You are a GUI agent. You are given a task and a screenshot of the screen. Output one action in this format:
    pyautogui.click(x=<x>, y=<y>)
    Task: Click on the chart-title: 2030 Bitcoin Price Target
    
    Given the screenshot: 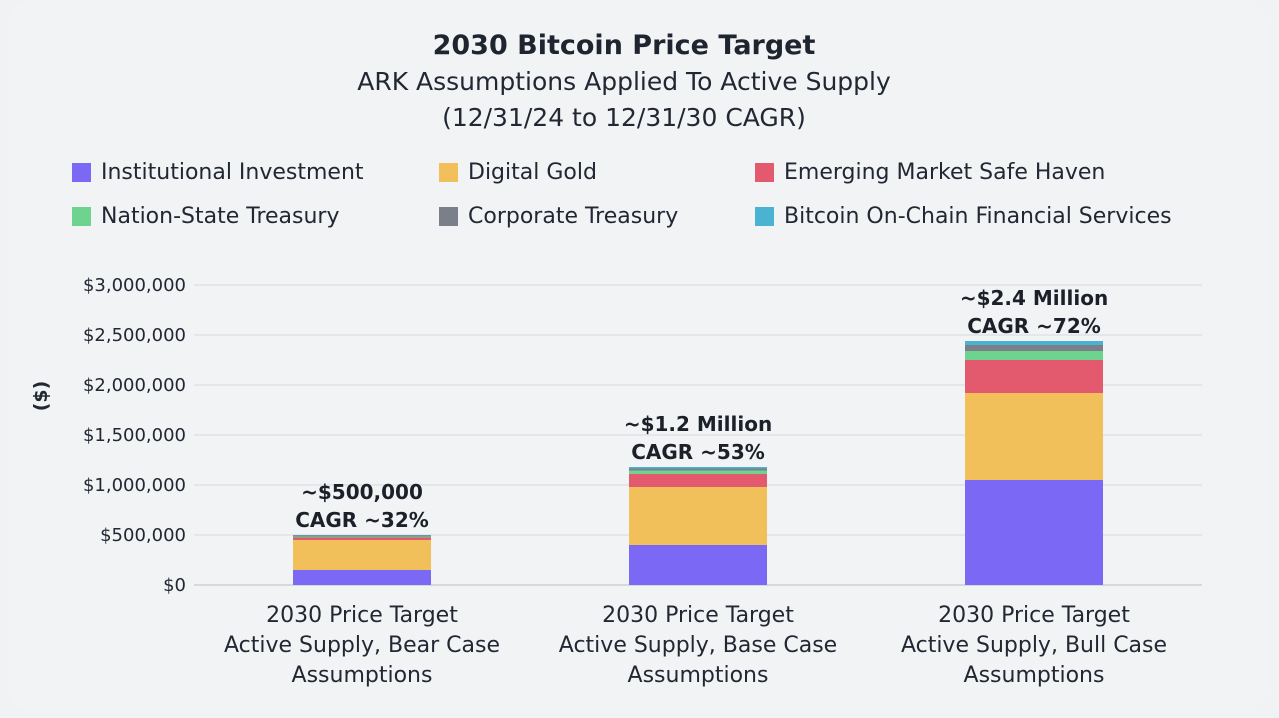 What is the action you would take?
    pyautogui.click(x=624, y=45)
    